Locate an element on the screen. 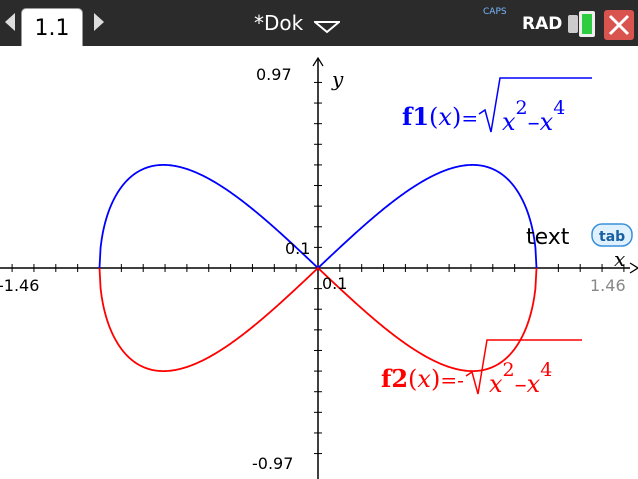  battery-icon is located at coordinates (581, 24).